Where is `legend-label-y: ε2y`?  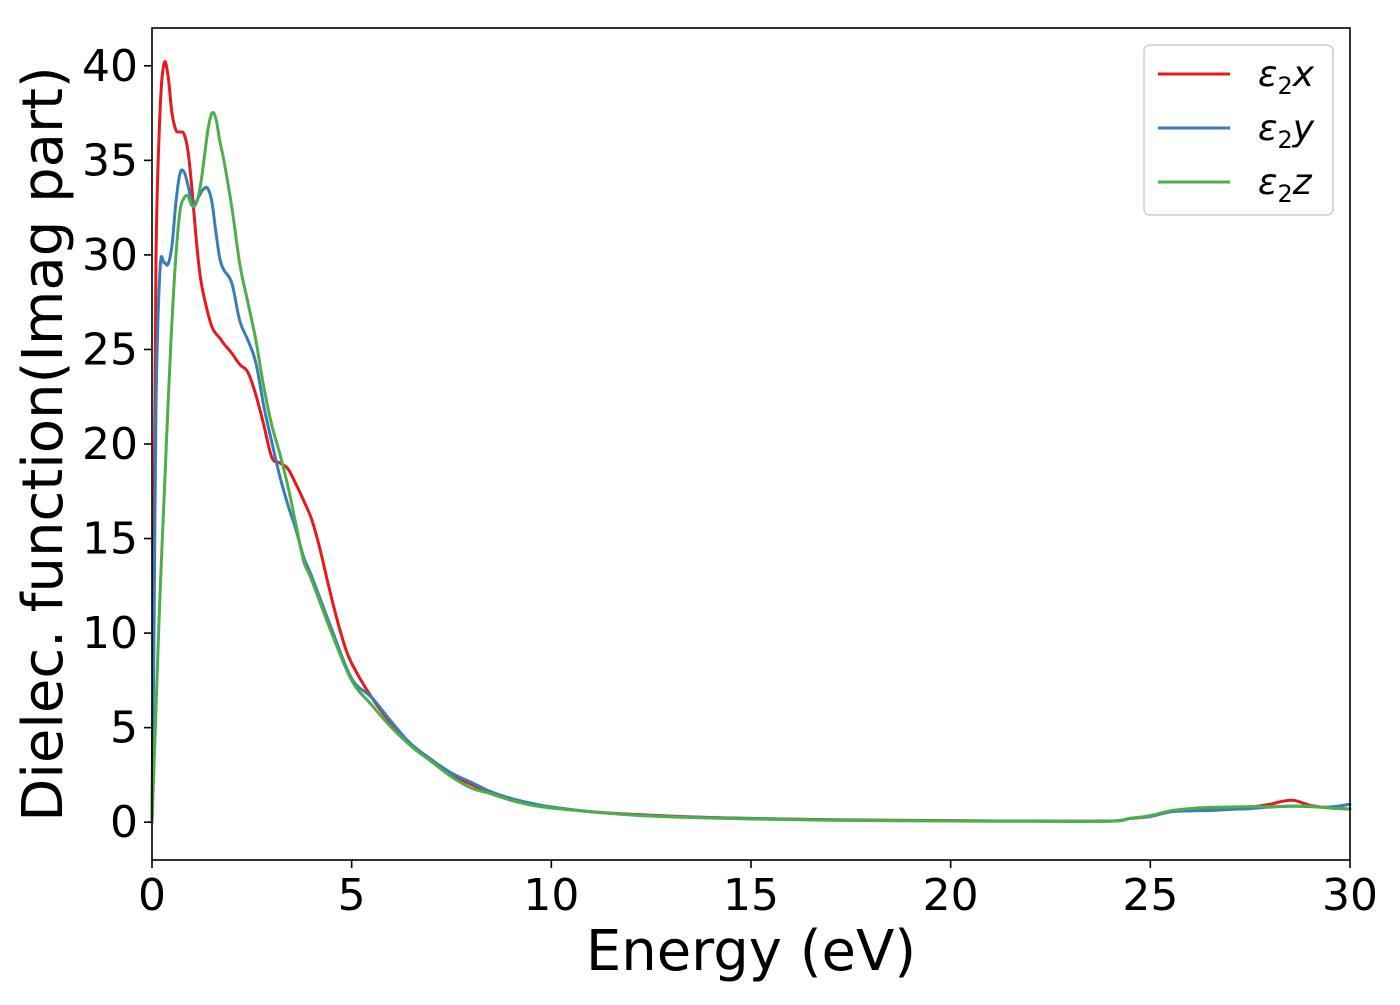 legend-label-y: ε2y is located at coordinates (1286, 131).